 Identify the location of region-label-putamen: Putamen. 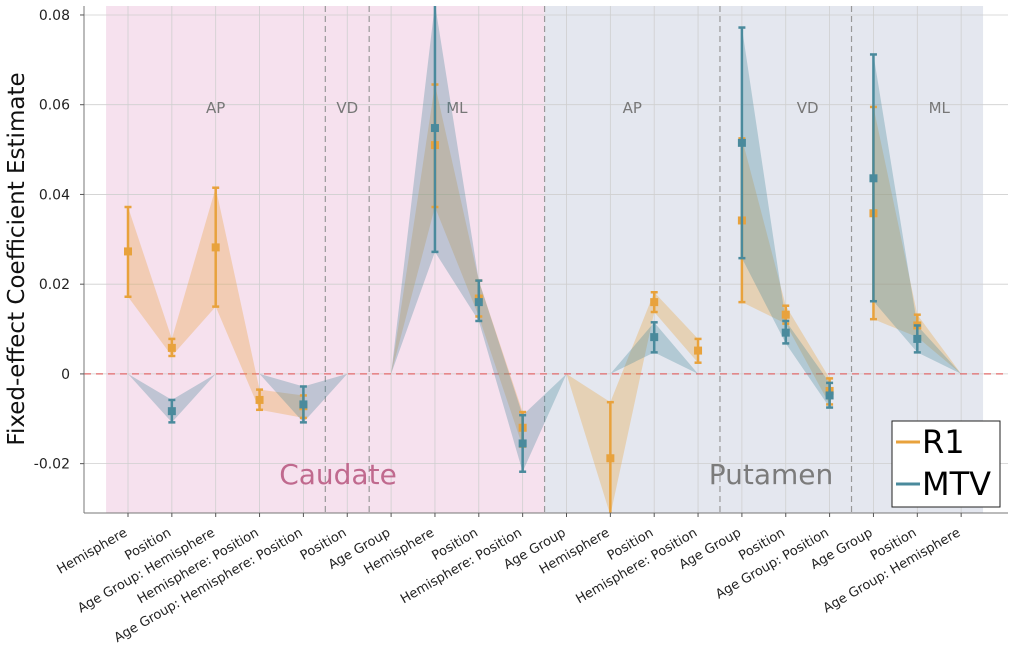
(771, 474).